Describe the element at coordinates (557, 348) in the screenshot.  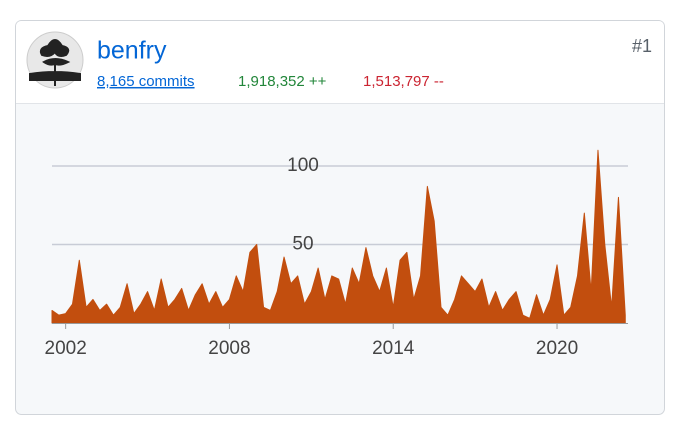
I see `x-tick-label: 2020` at that location.